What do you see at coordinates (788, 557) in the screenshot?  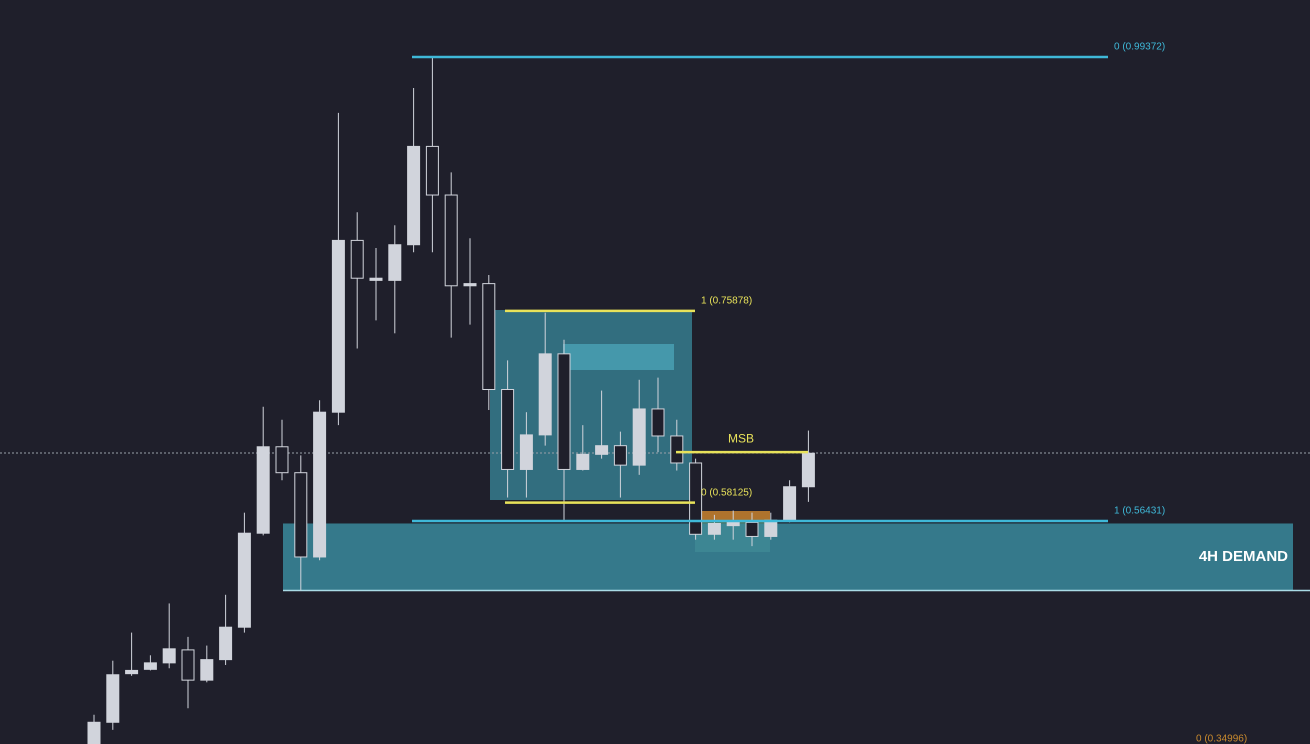 I see `demand-zone` at bounding box center [788, 557].